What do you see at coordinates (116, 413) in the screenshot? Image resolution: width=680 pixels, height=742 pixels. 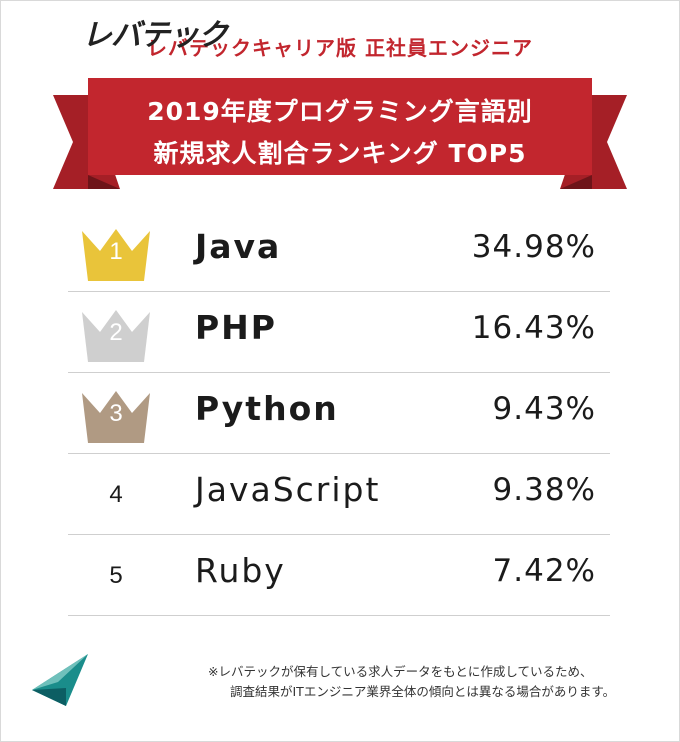 I see `rank-number: 3` at bounding box center [116, 413].